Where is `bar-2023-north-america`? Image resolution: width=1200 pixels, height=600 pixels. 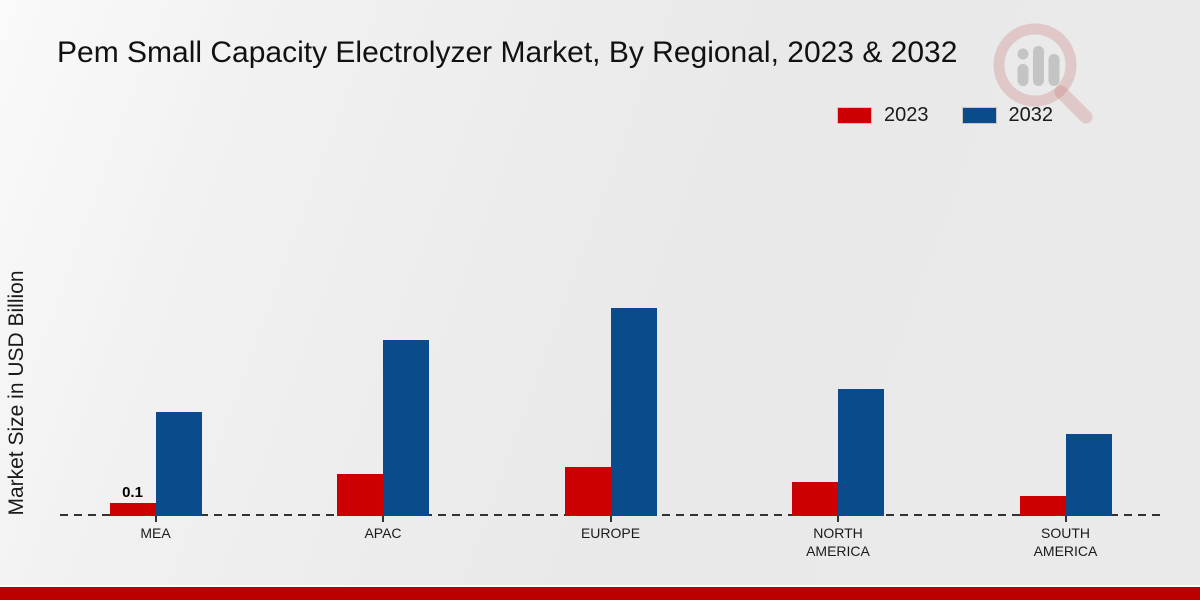
bar-2023-north-america is located at coordinates (815, 499).